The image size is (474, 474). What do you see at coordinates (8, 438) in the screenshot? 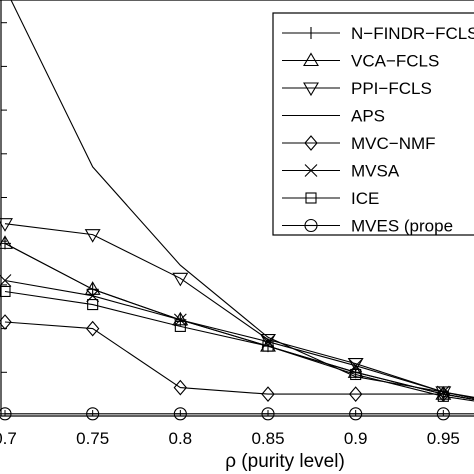
I see `x-tick-label: 0.7` at bounding box center [8, 438].